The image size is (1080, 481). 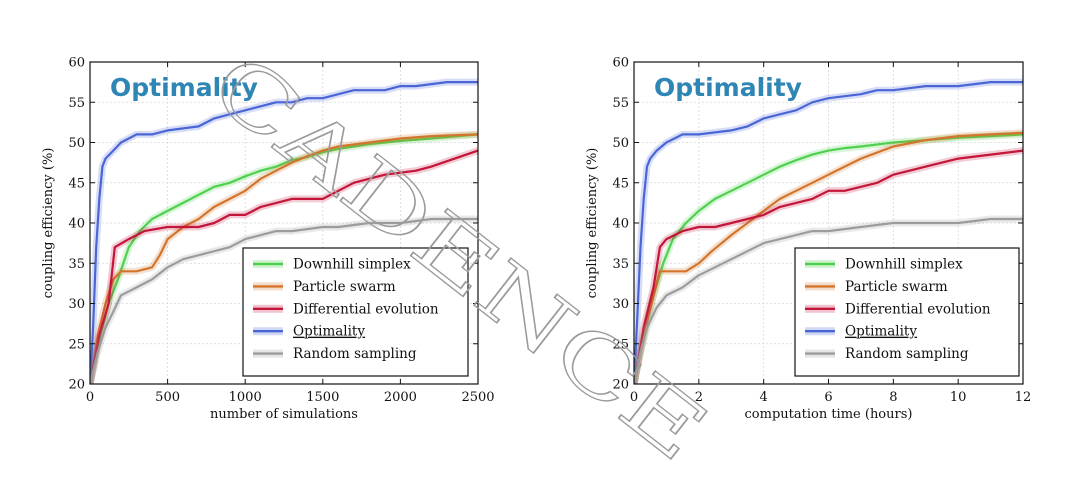 What do you see at coordinates (167, 397) in the screenshot?
I see `x-tick-label: 500` at bounding box center [167, 397].